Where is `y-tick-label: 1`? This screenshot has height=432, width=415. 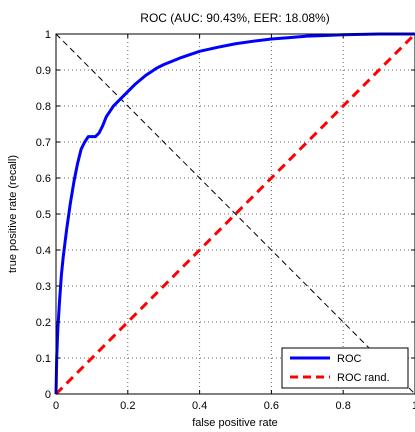
y-tick-label: 1 is located at coordinates (48, 35).